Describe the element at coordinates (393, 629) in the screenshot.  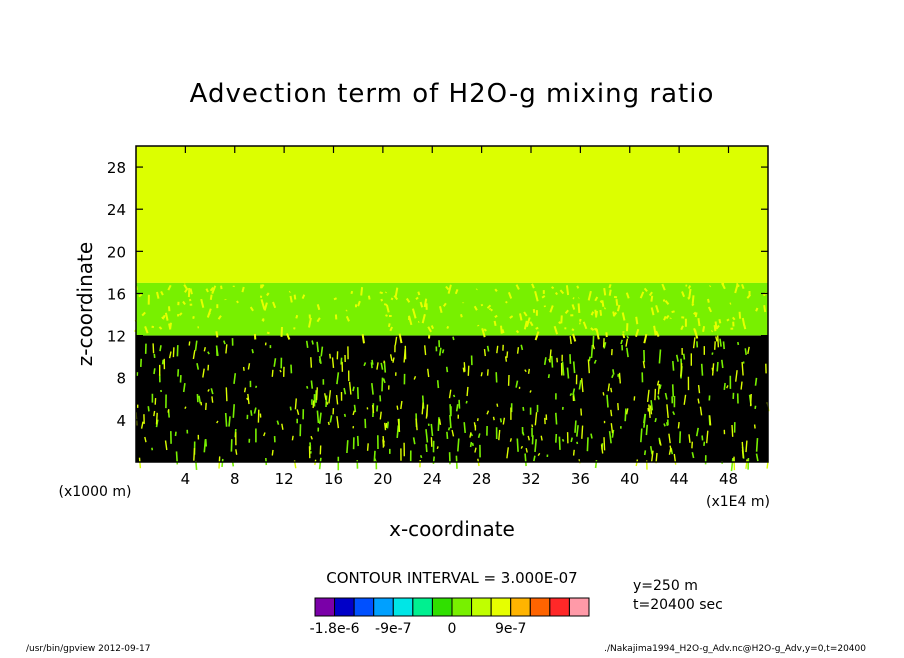
I see `colorbar-label: -9e-7` at that location.